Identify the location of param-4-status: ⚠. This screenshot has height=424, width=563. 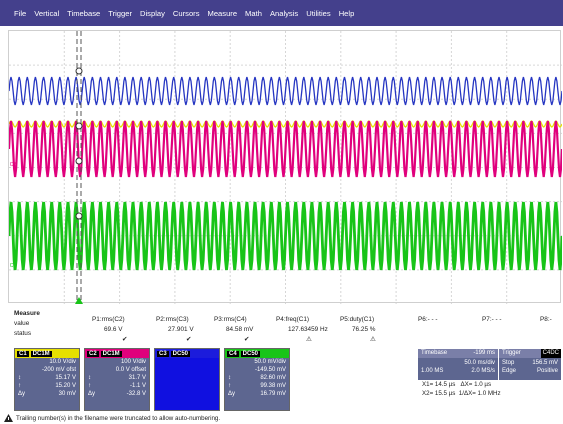
(309, 339).